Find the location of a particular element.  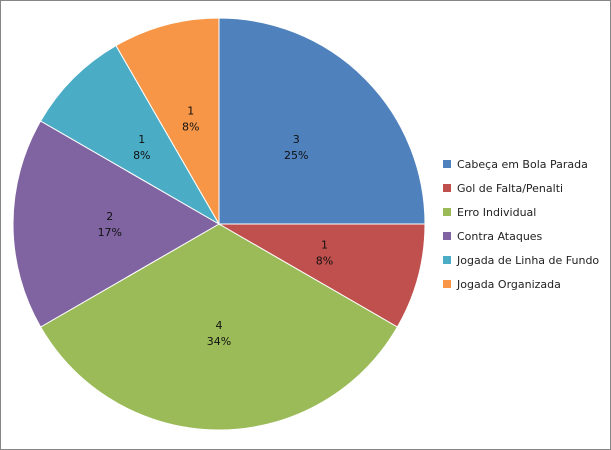

legend-item: Jogada de Linha de Fundo is located at coordinates (523, 260).